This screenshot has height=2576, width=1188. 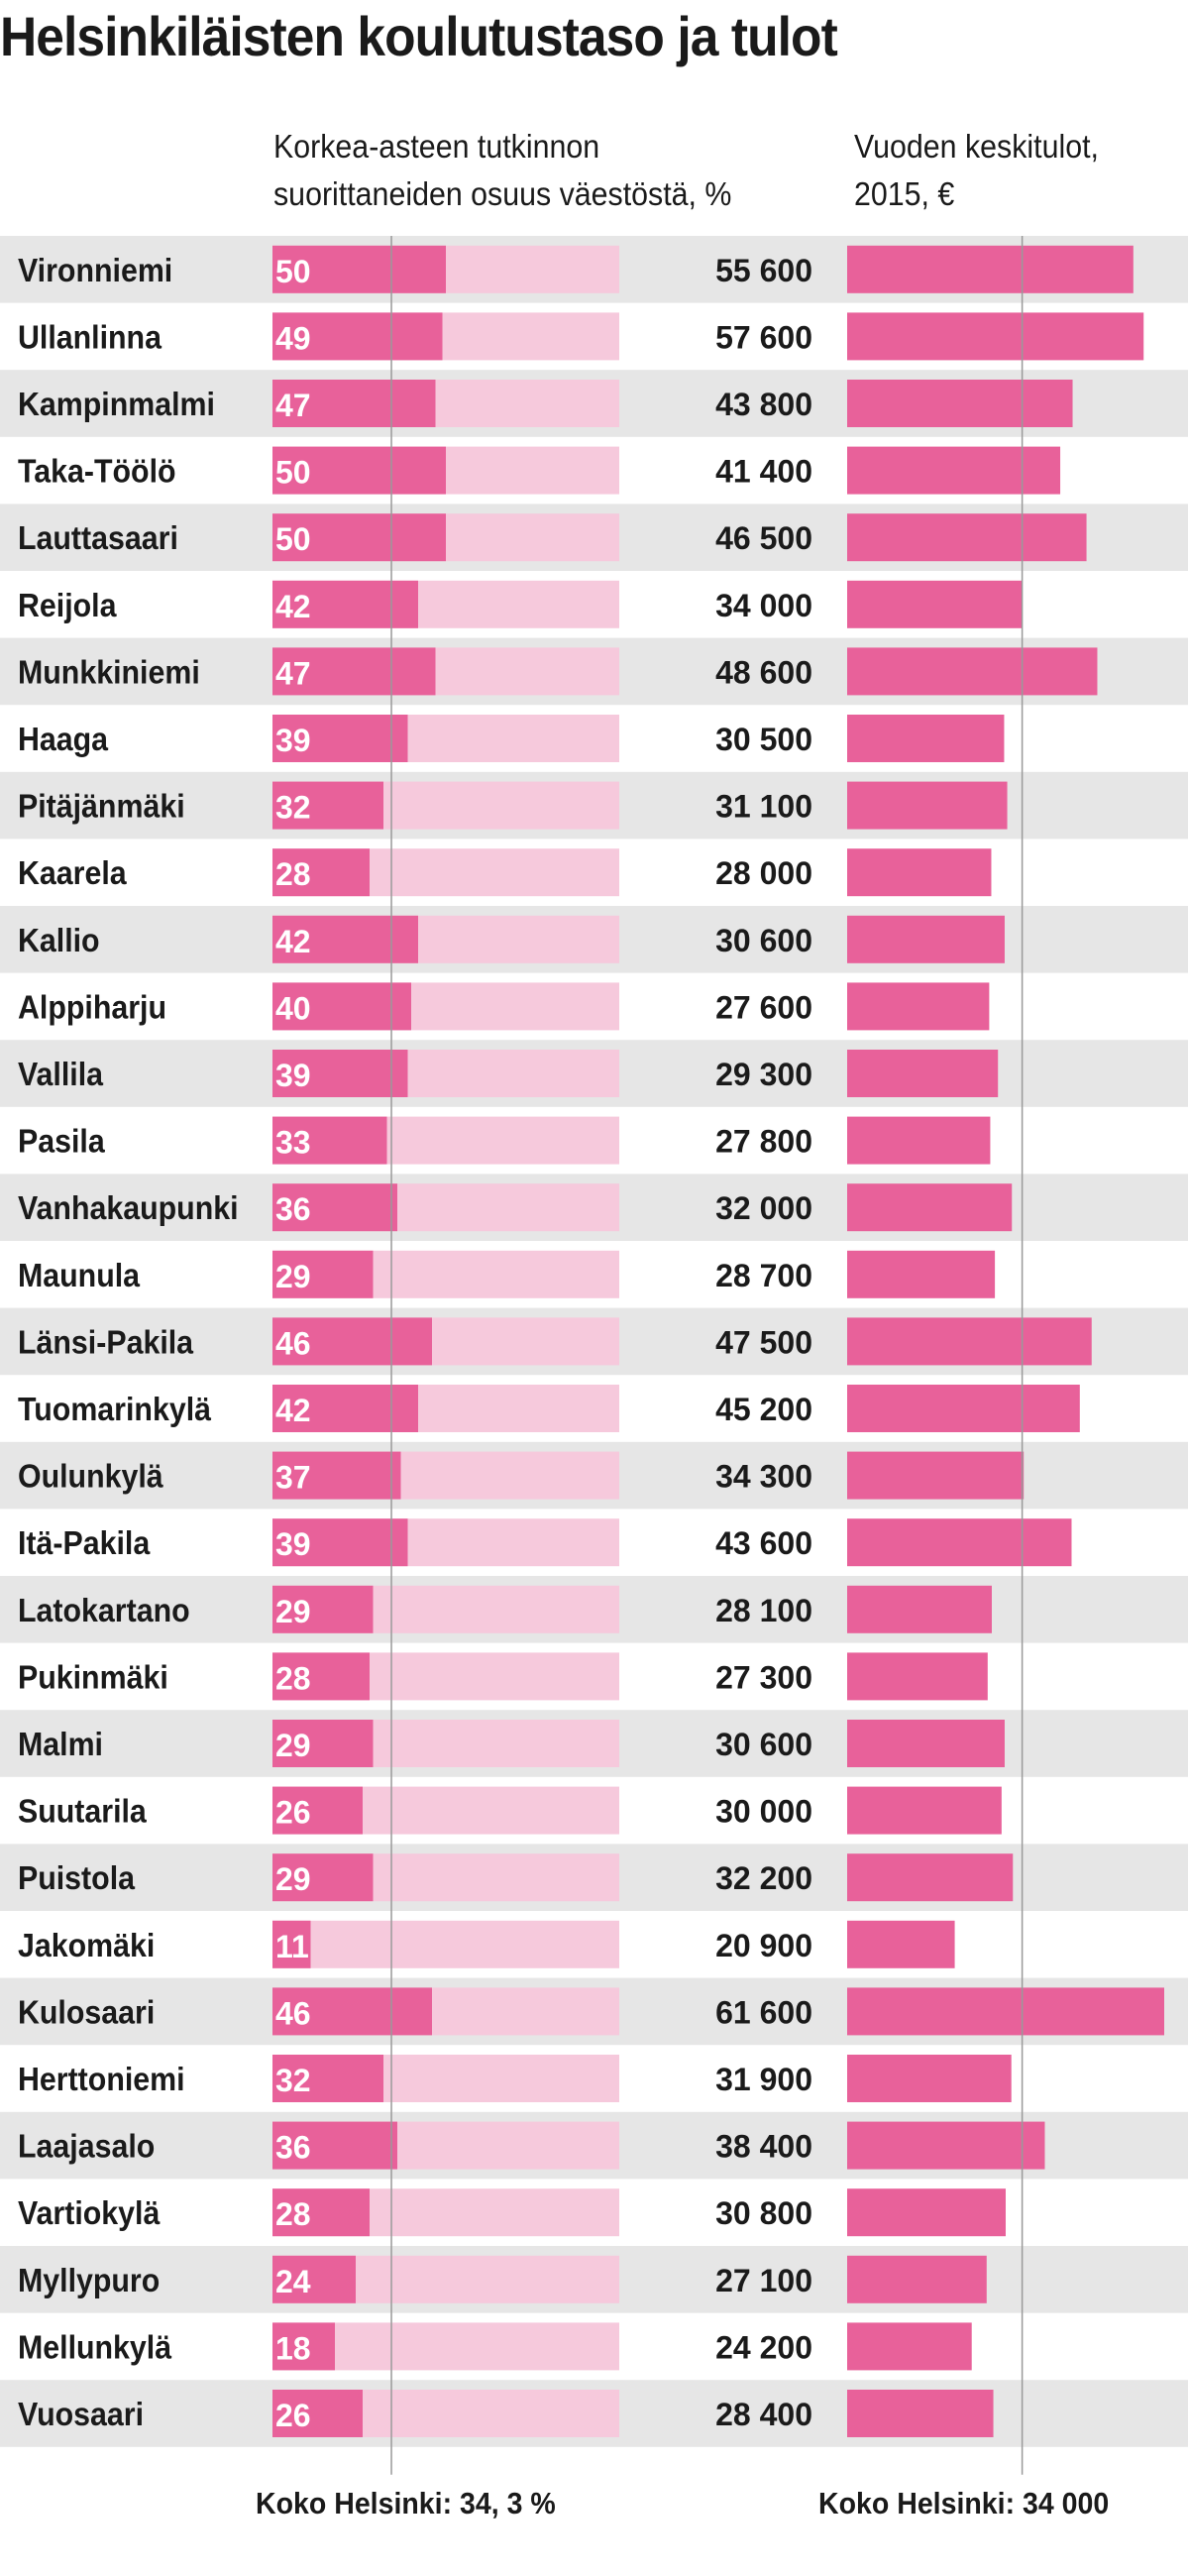 What do you see at coordinates (445, 1944) in the screenshot?
I see `education-bar-track` at bounding box center [445, 1944].